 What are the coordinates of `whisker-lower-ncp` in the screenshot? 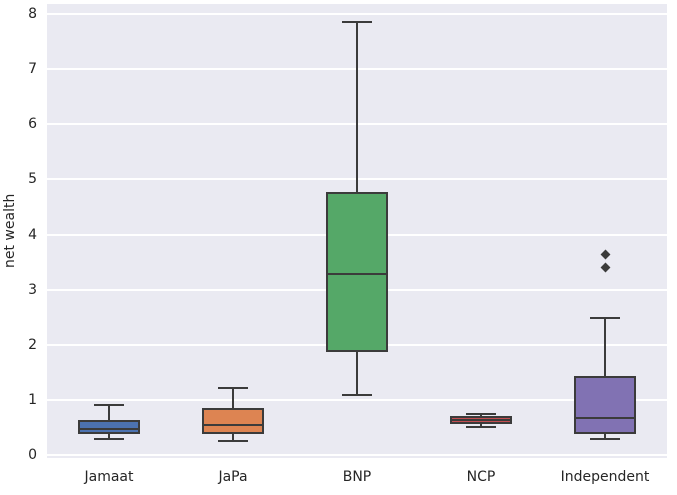 It's located at (481, 425).